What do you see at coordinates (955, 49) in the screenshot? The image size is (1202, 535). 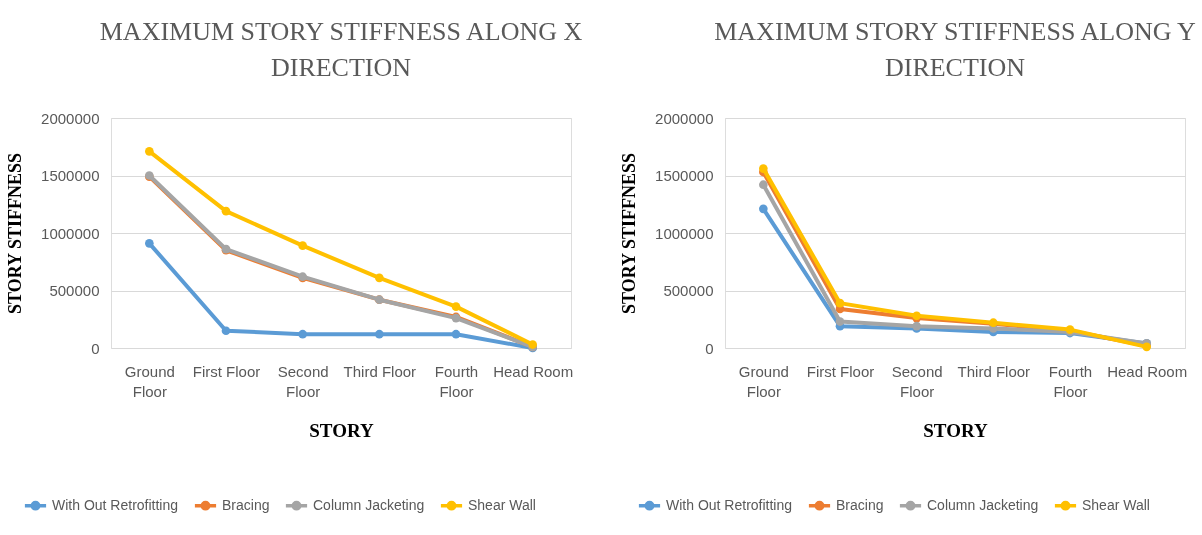 I see `chart-title: MAXIMUM STORY STIFFNESS ALONG Y DIRECTION` at bounding box center [955, 49].